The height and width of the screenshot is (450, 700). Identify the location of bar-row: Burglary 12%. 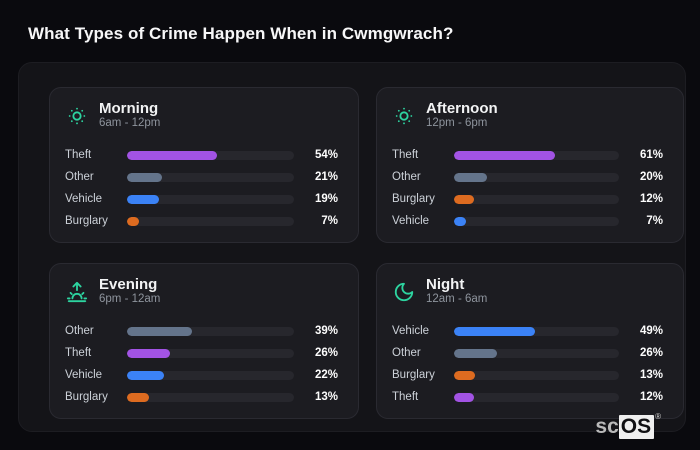
(527, 199).